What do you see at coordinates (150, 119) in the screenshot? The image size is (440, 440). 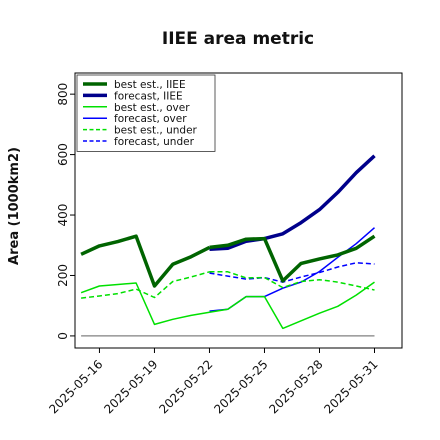 I see `legend-label-3: forecast, over` at bounding box center [150, 119].